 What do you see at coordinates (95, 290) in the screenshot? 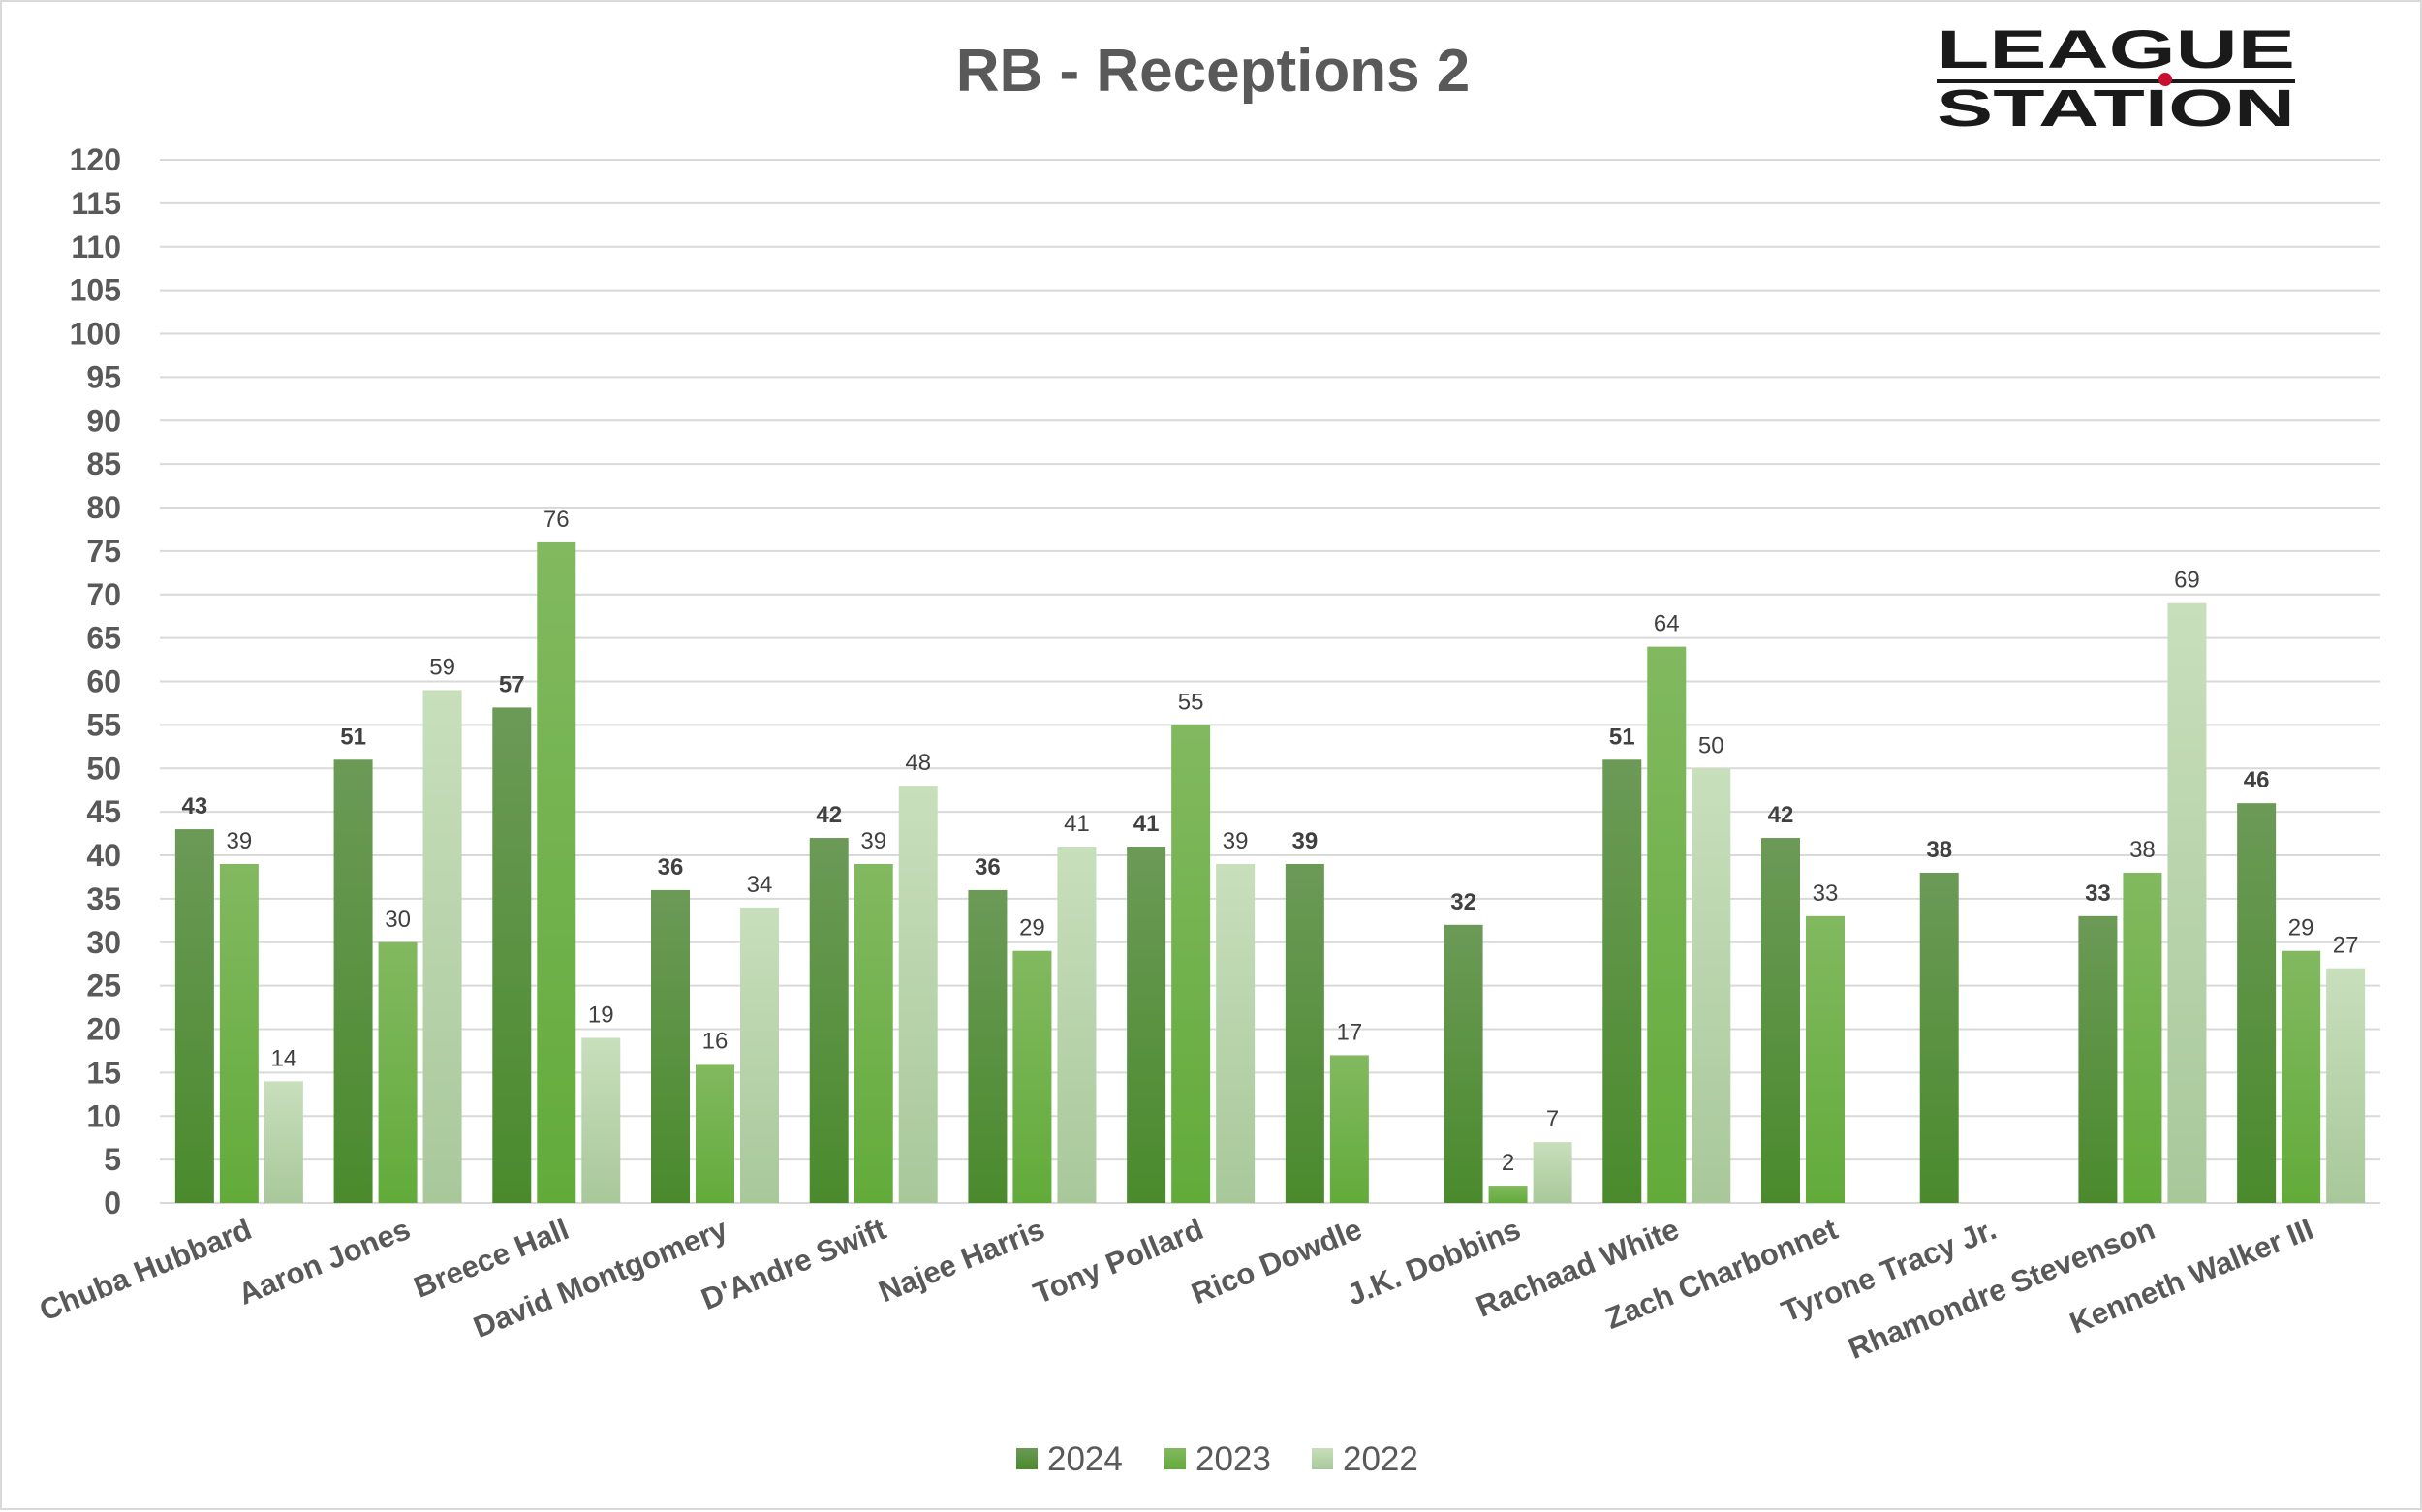
I see `y-tick-label: 105` at bounding box center [95, 290].